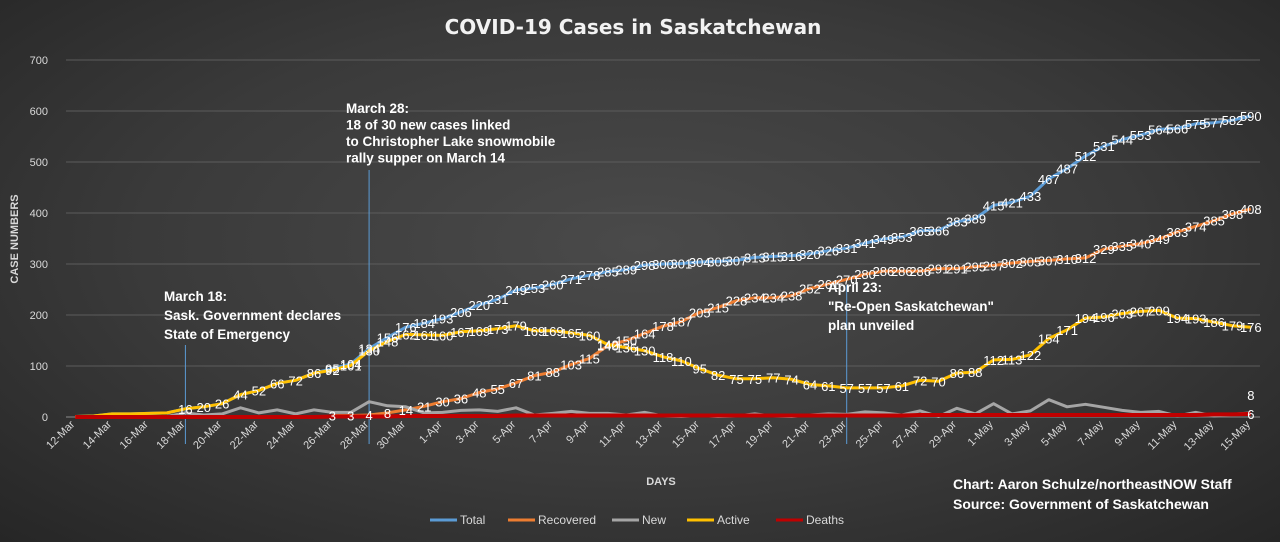 Image resolution: width=1280 pixels, height=542 pixels. What do you see at coordinates (479, 305) in the screenshot?
I see `data-label: 220` at bounding box center [479, 305].